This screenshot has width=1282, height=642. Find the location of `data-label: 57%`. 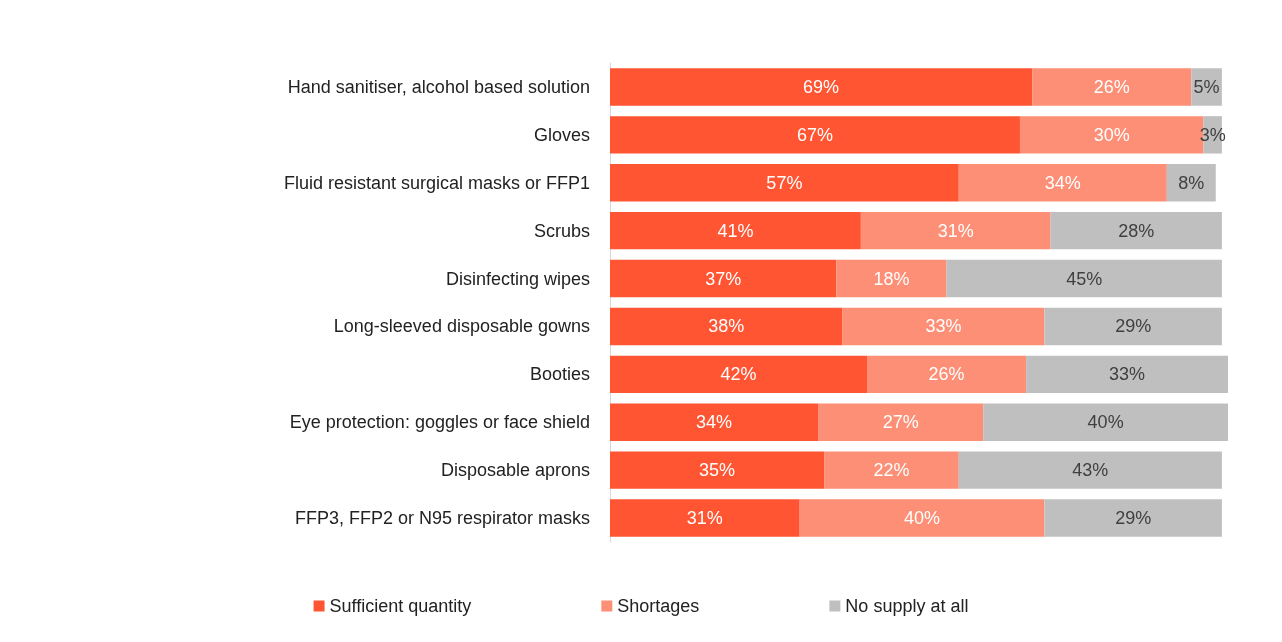

data-label: 57% is located at coordinates (784, 182).